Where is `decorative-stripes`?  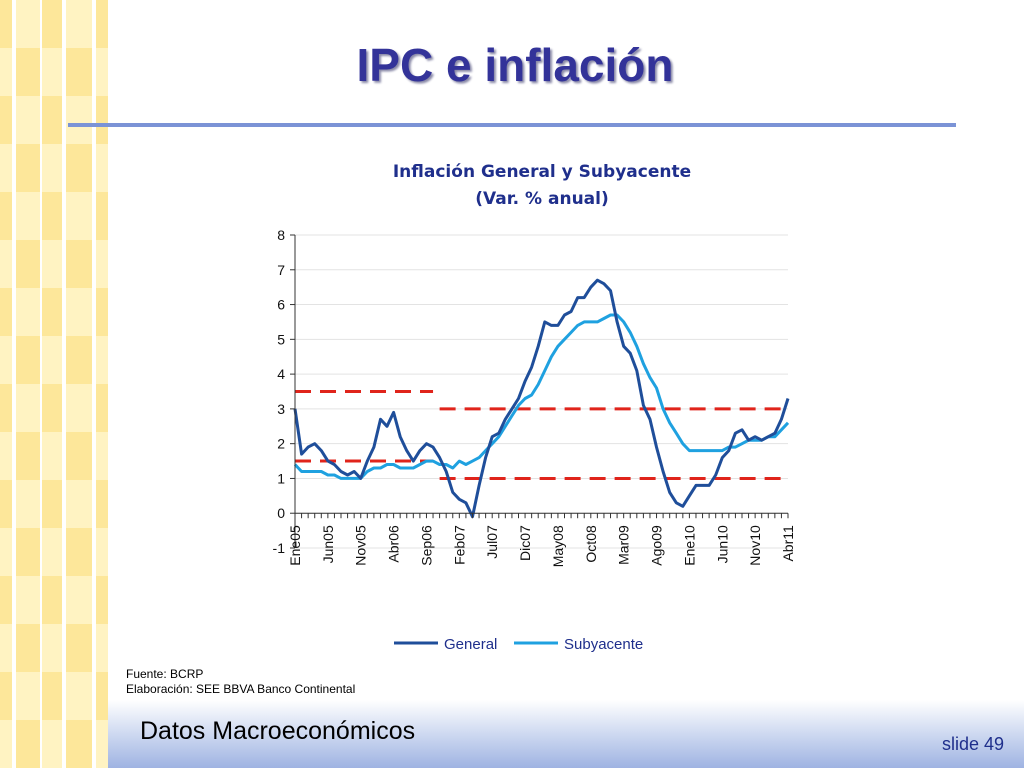 decorative-stripes is located at coordinates (54, 384).